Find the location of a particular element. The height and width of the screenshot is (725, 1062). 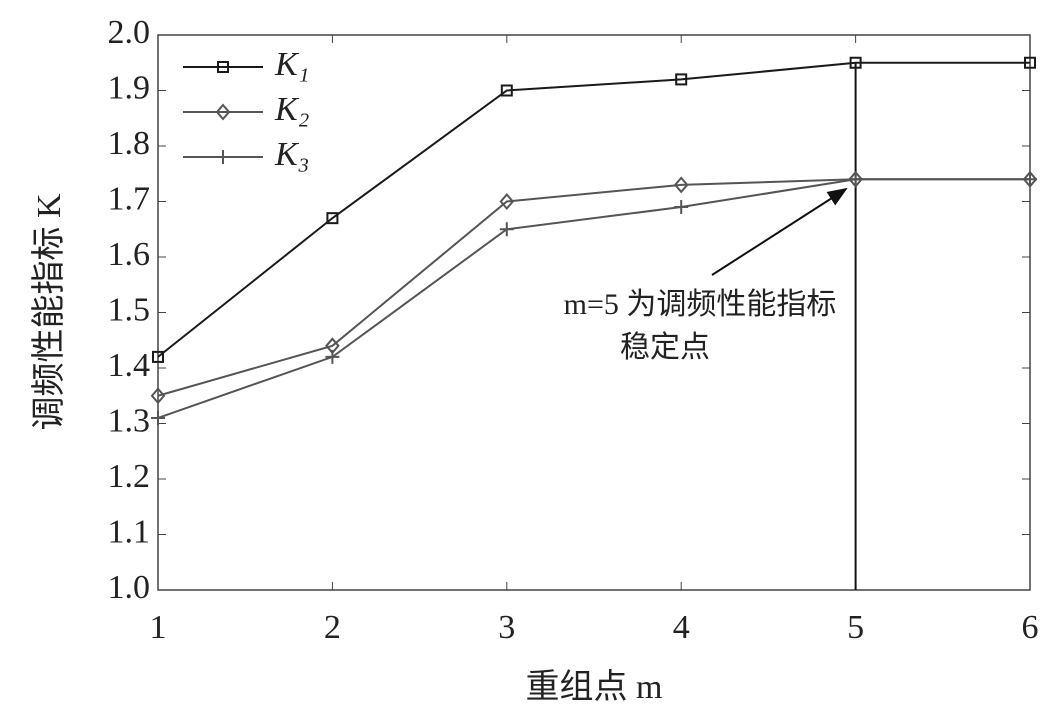

legend-label: K₁ is located at coordinates (292, 64).